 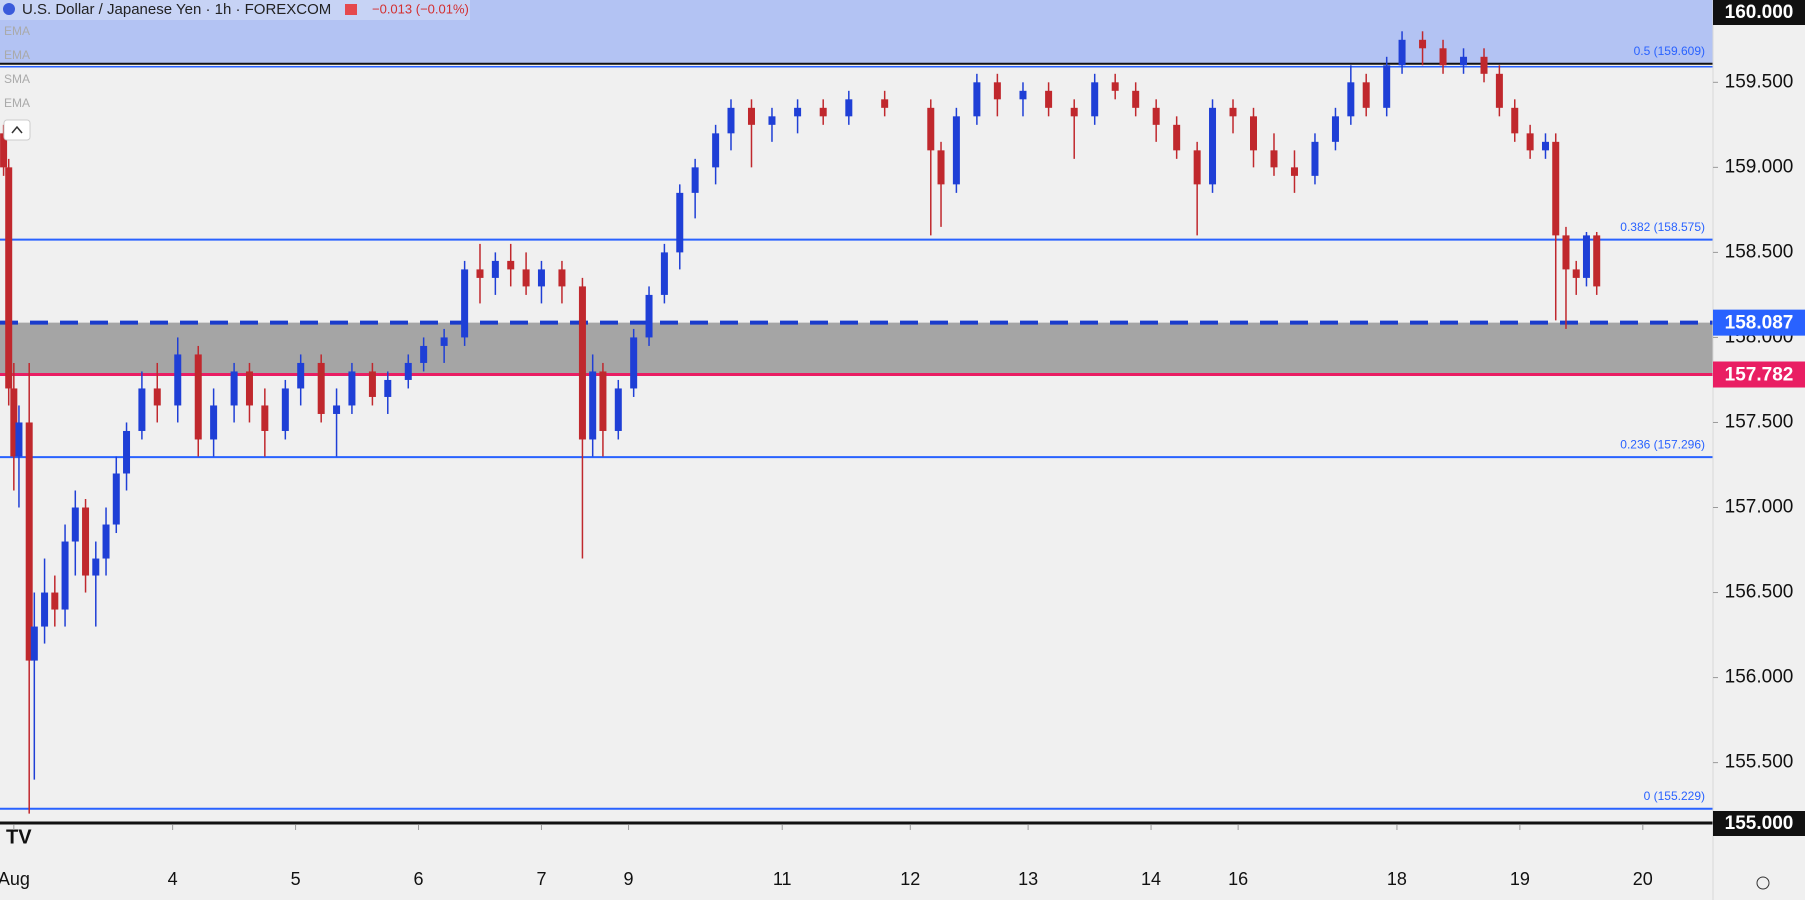 I want to click on y-tick-label: 157.500, so click(x=1759, y=421).